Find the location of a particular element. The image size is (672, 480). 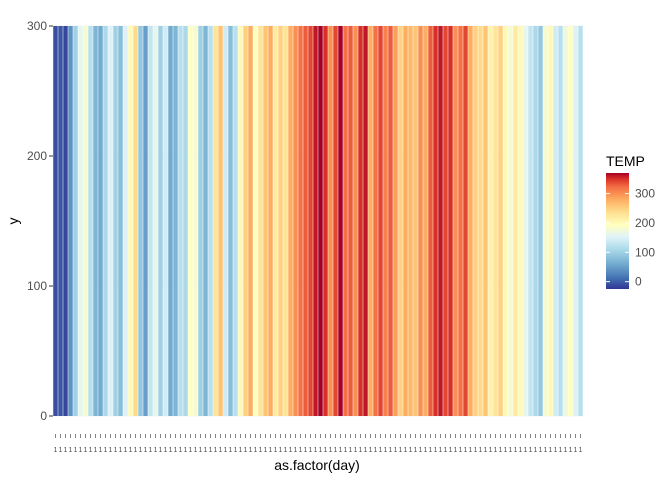

y-tick-label: 300 is located at coordinates (37, 26).